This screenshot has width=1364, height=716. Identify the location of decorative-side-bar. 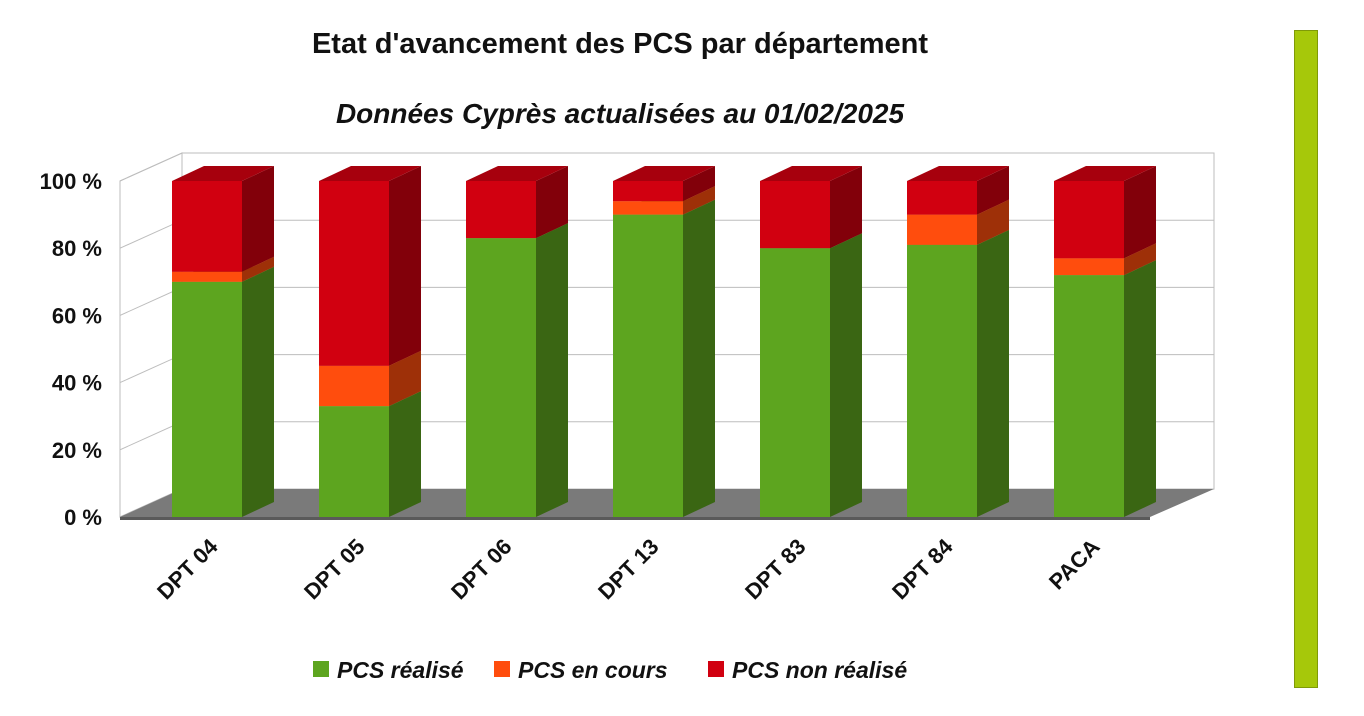
(1306, 359).